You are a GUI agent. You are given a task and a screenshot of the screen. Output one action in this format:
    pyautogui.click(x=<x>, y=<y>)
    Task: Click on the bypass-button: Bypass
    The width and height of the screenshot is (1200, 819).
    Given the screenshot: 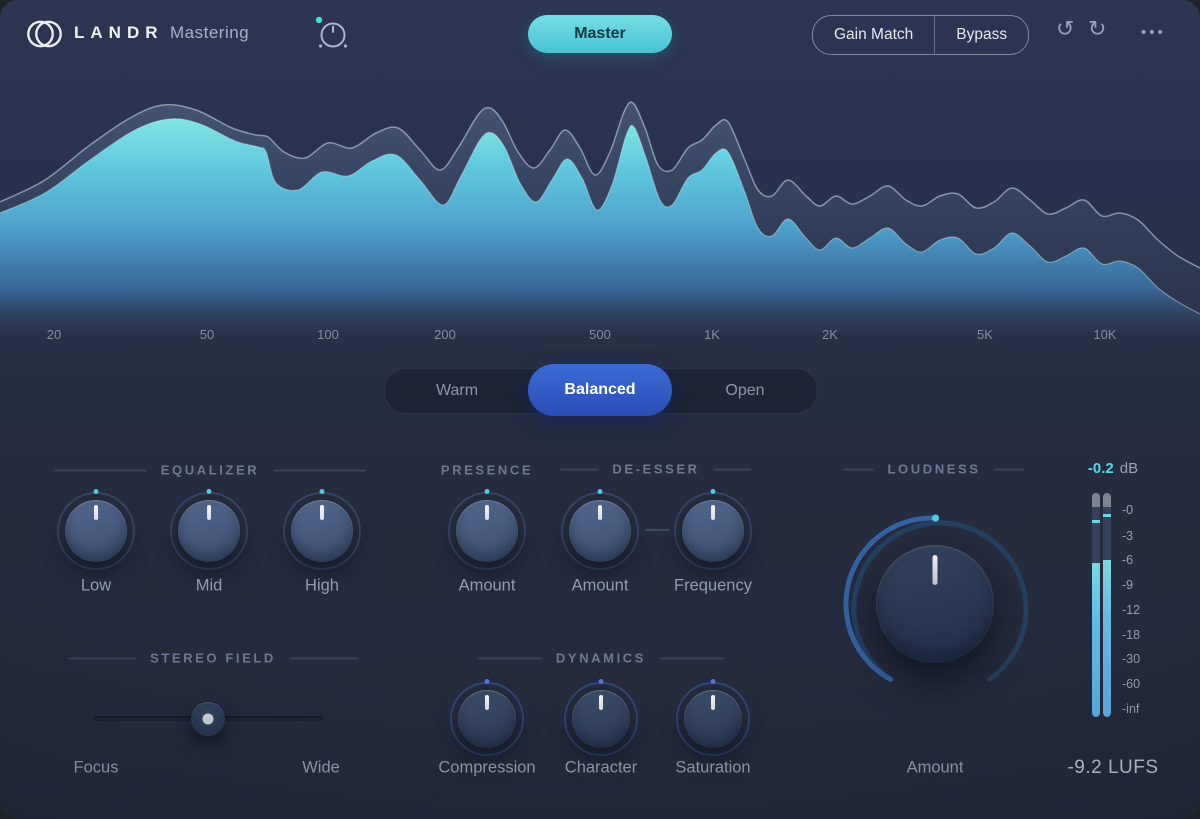 What is the action you would take?
    pyautogui.click(x=982, y=34)
    